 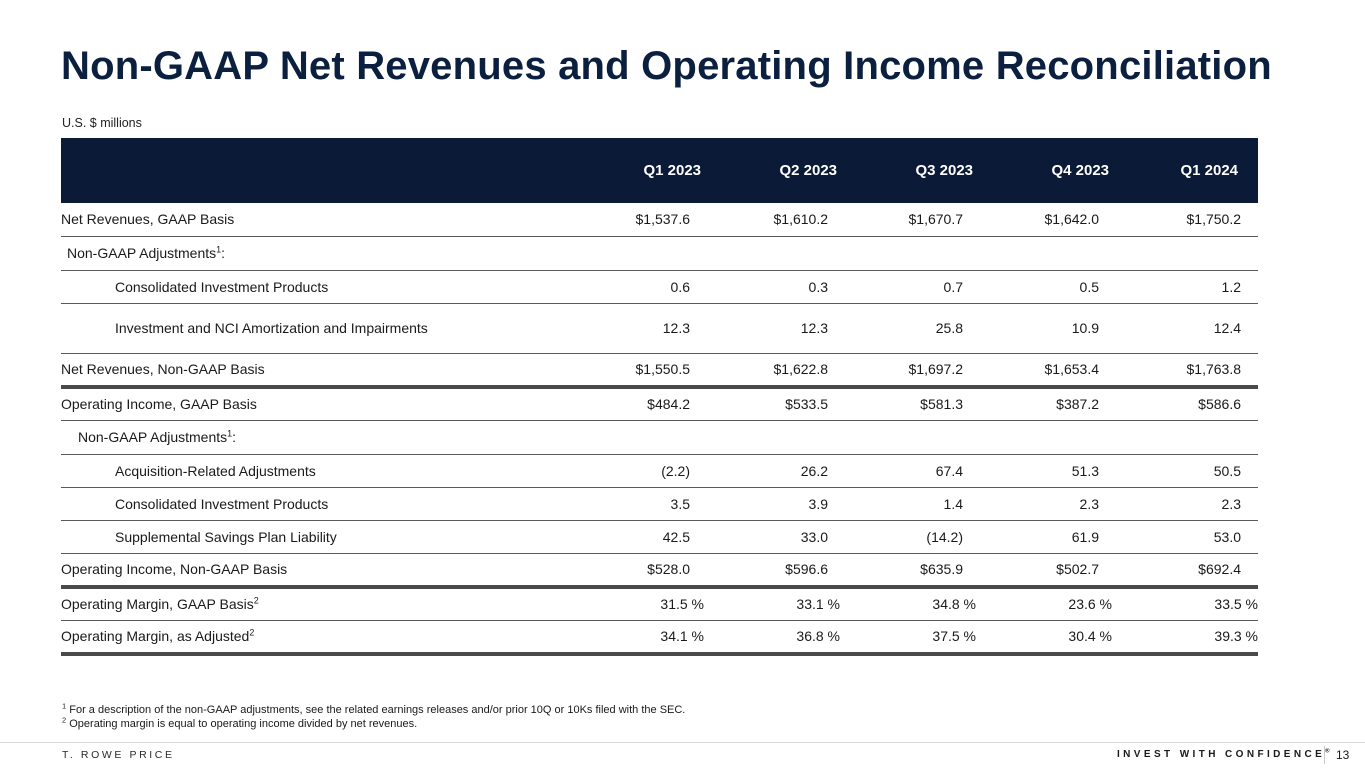 What do you see at coordinates (1327, 751) in the screenshot?
I see `registered-mark: ®` at bounding box center [1327, 751].